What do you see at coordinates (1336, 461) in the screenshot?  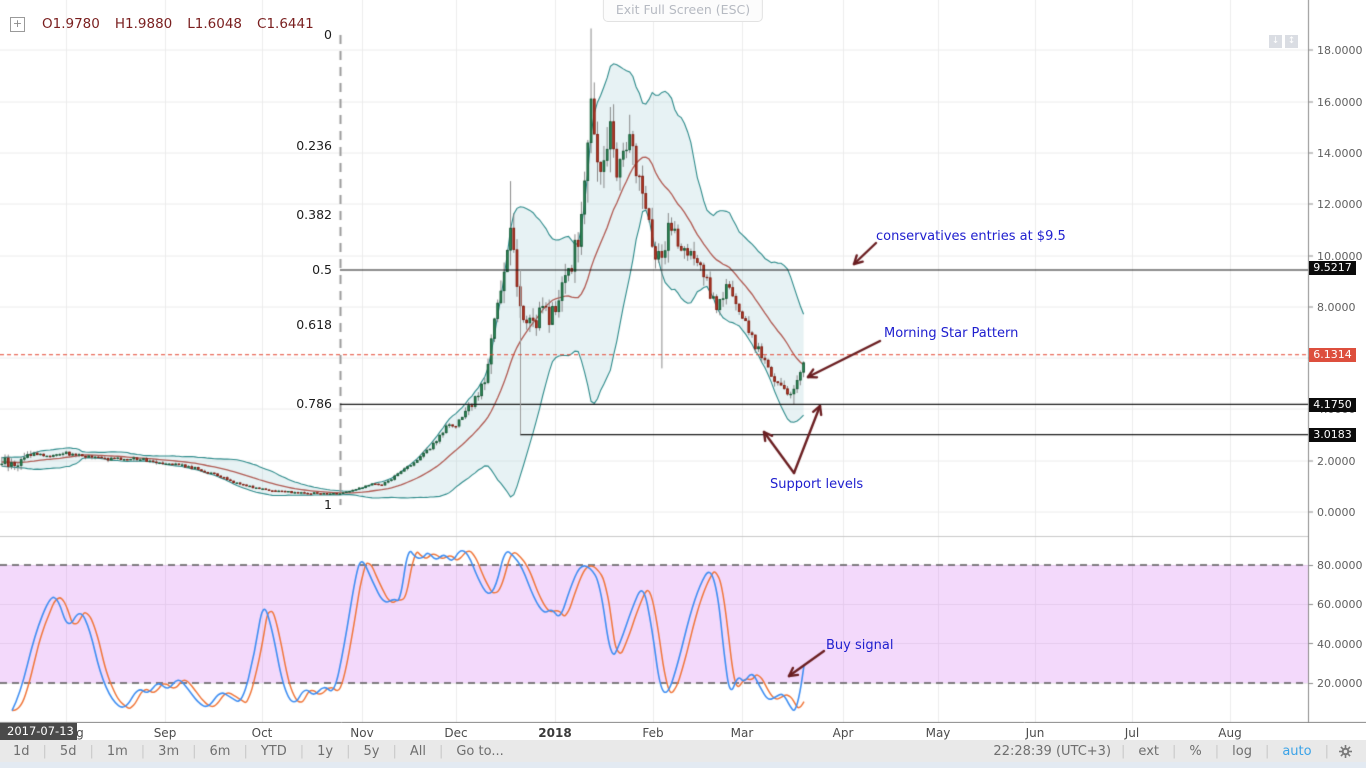 I see `price-scale-tick: 2.0000` at bounding box center [1336, 461].